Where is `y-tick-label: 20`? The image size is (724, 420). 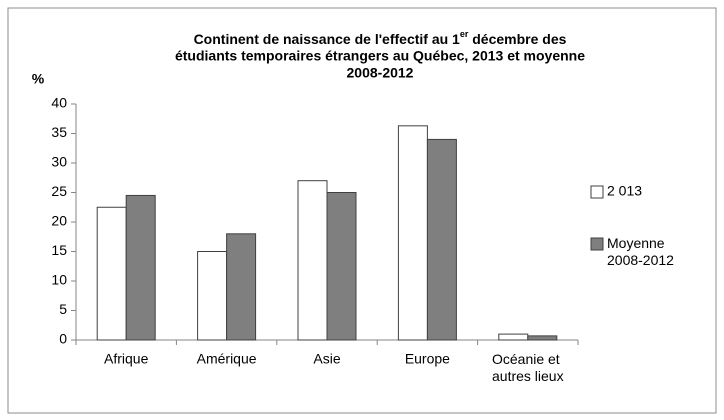
y-tick-label: 20 is located at coordinates (59, 221).